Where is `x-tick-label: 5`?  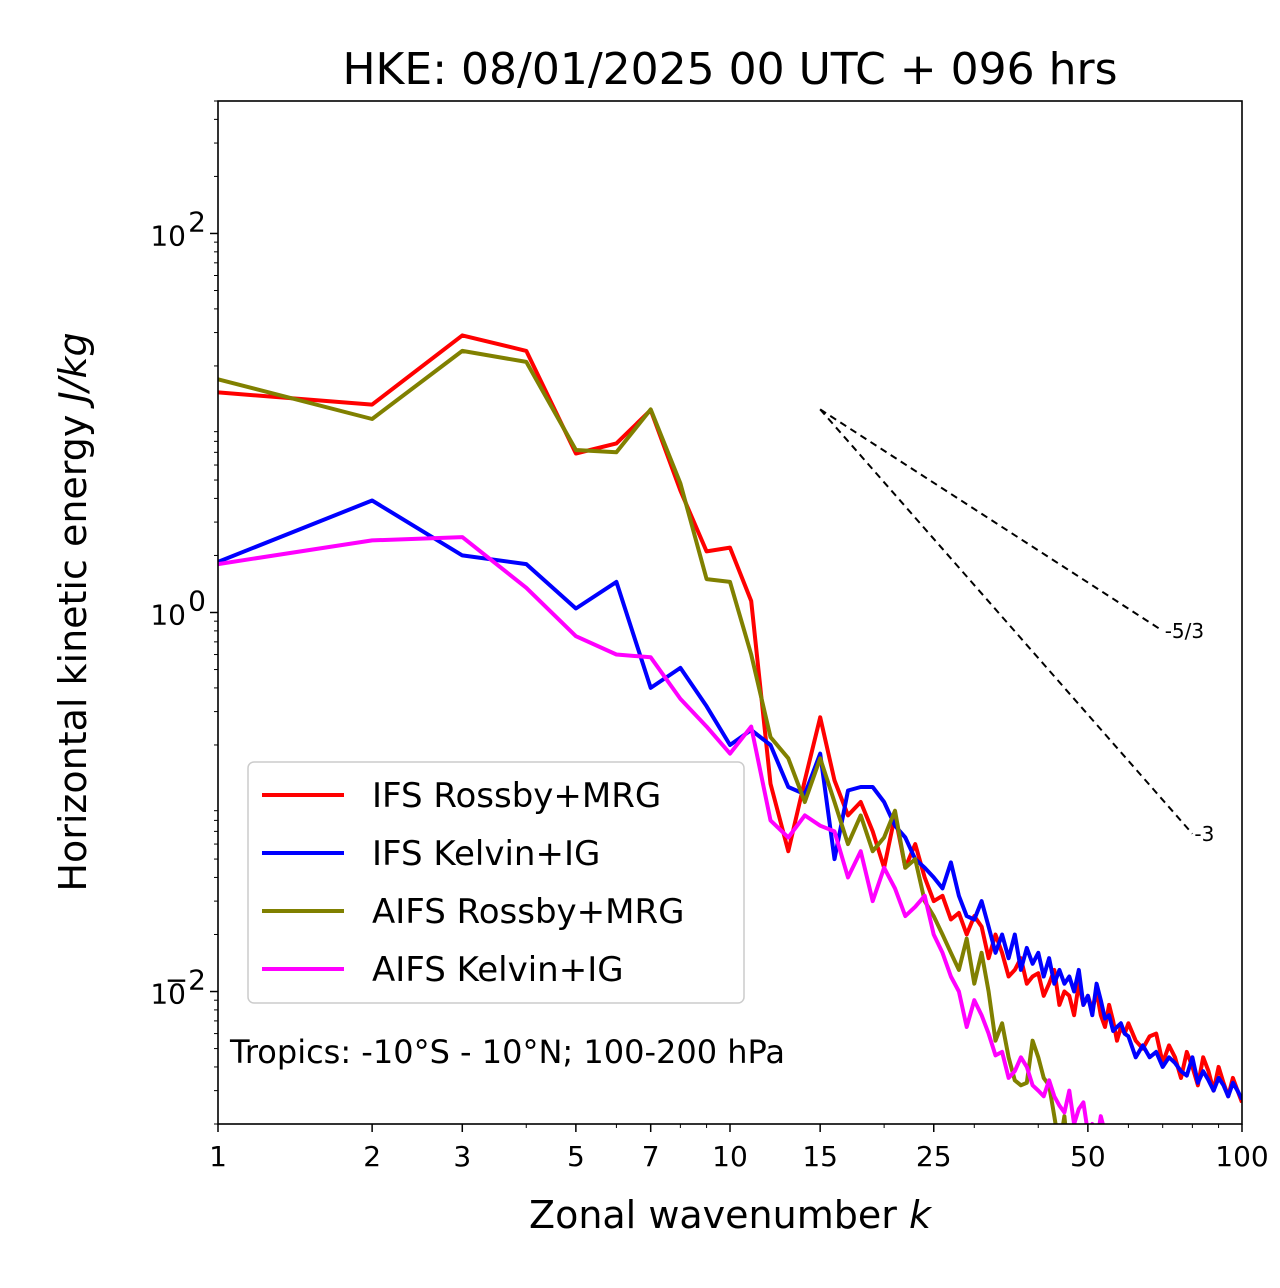
x-tick-label: 5 is located at coordinates (576, 1156).